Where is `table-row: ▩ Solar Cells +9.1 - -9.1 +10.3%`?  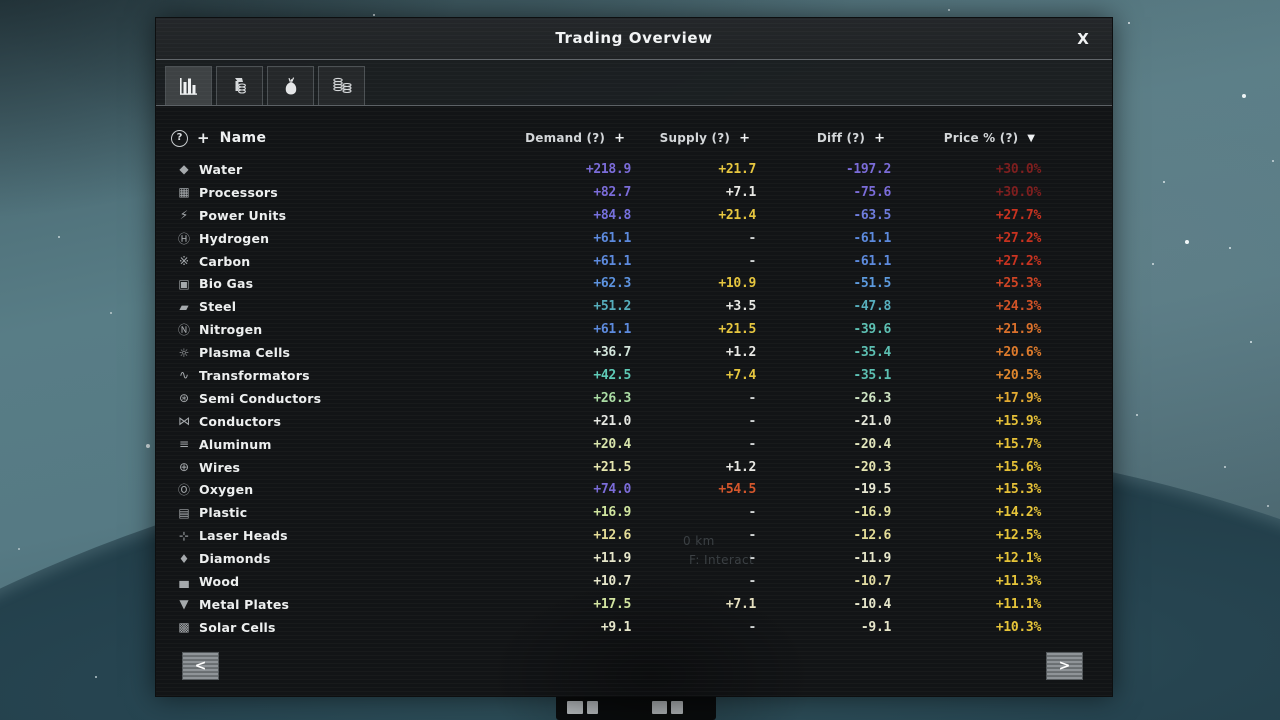 table-row: ▩ Solar Cells +9.1 - -9.1 +10.3% is located at coordinates (606, 627).